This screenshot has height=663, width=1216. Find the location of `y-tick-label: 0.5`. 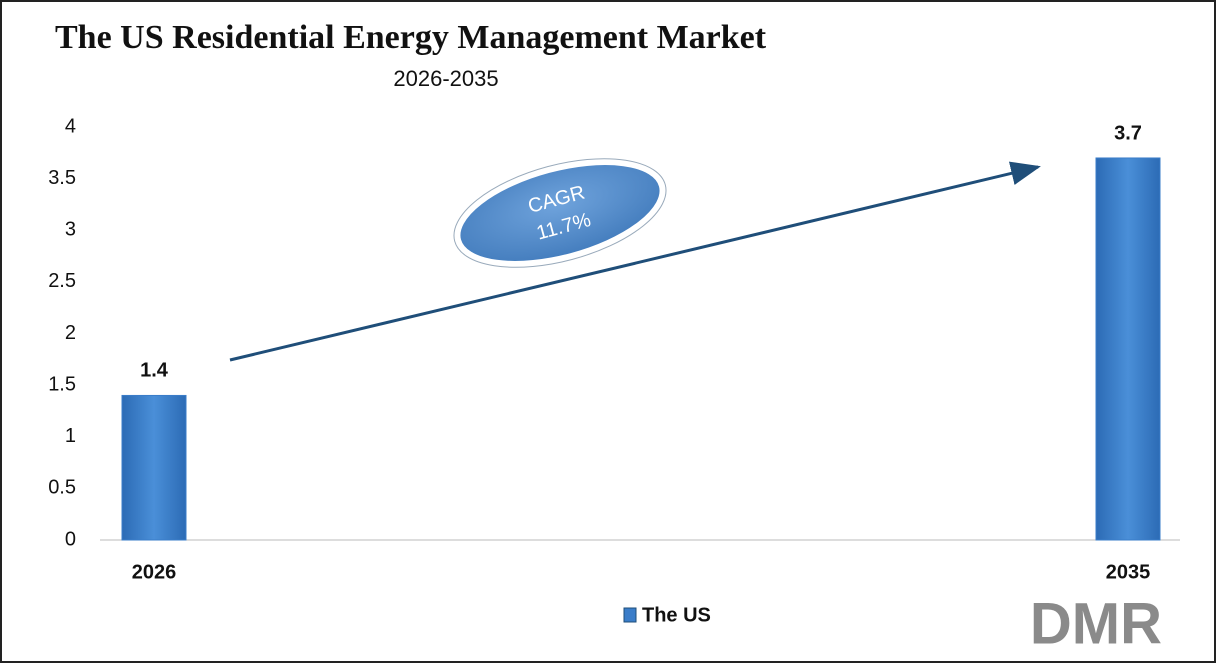

y-tick-label: 0.5 is located at coordinates (62, 488).